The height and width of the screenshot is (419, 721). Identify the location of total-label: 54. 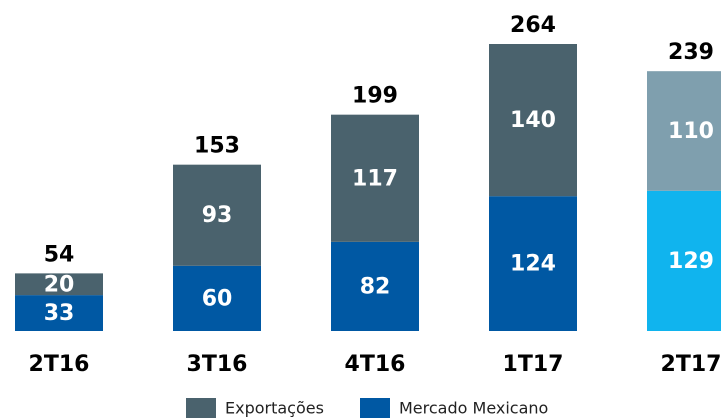
(59, 254).